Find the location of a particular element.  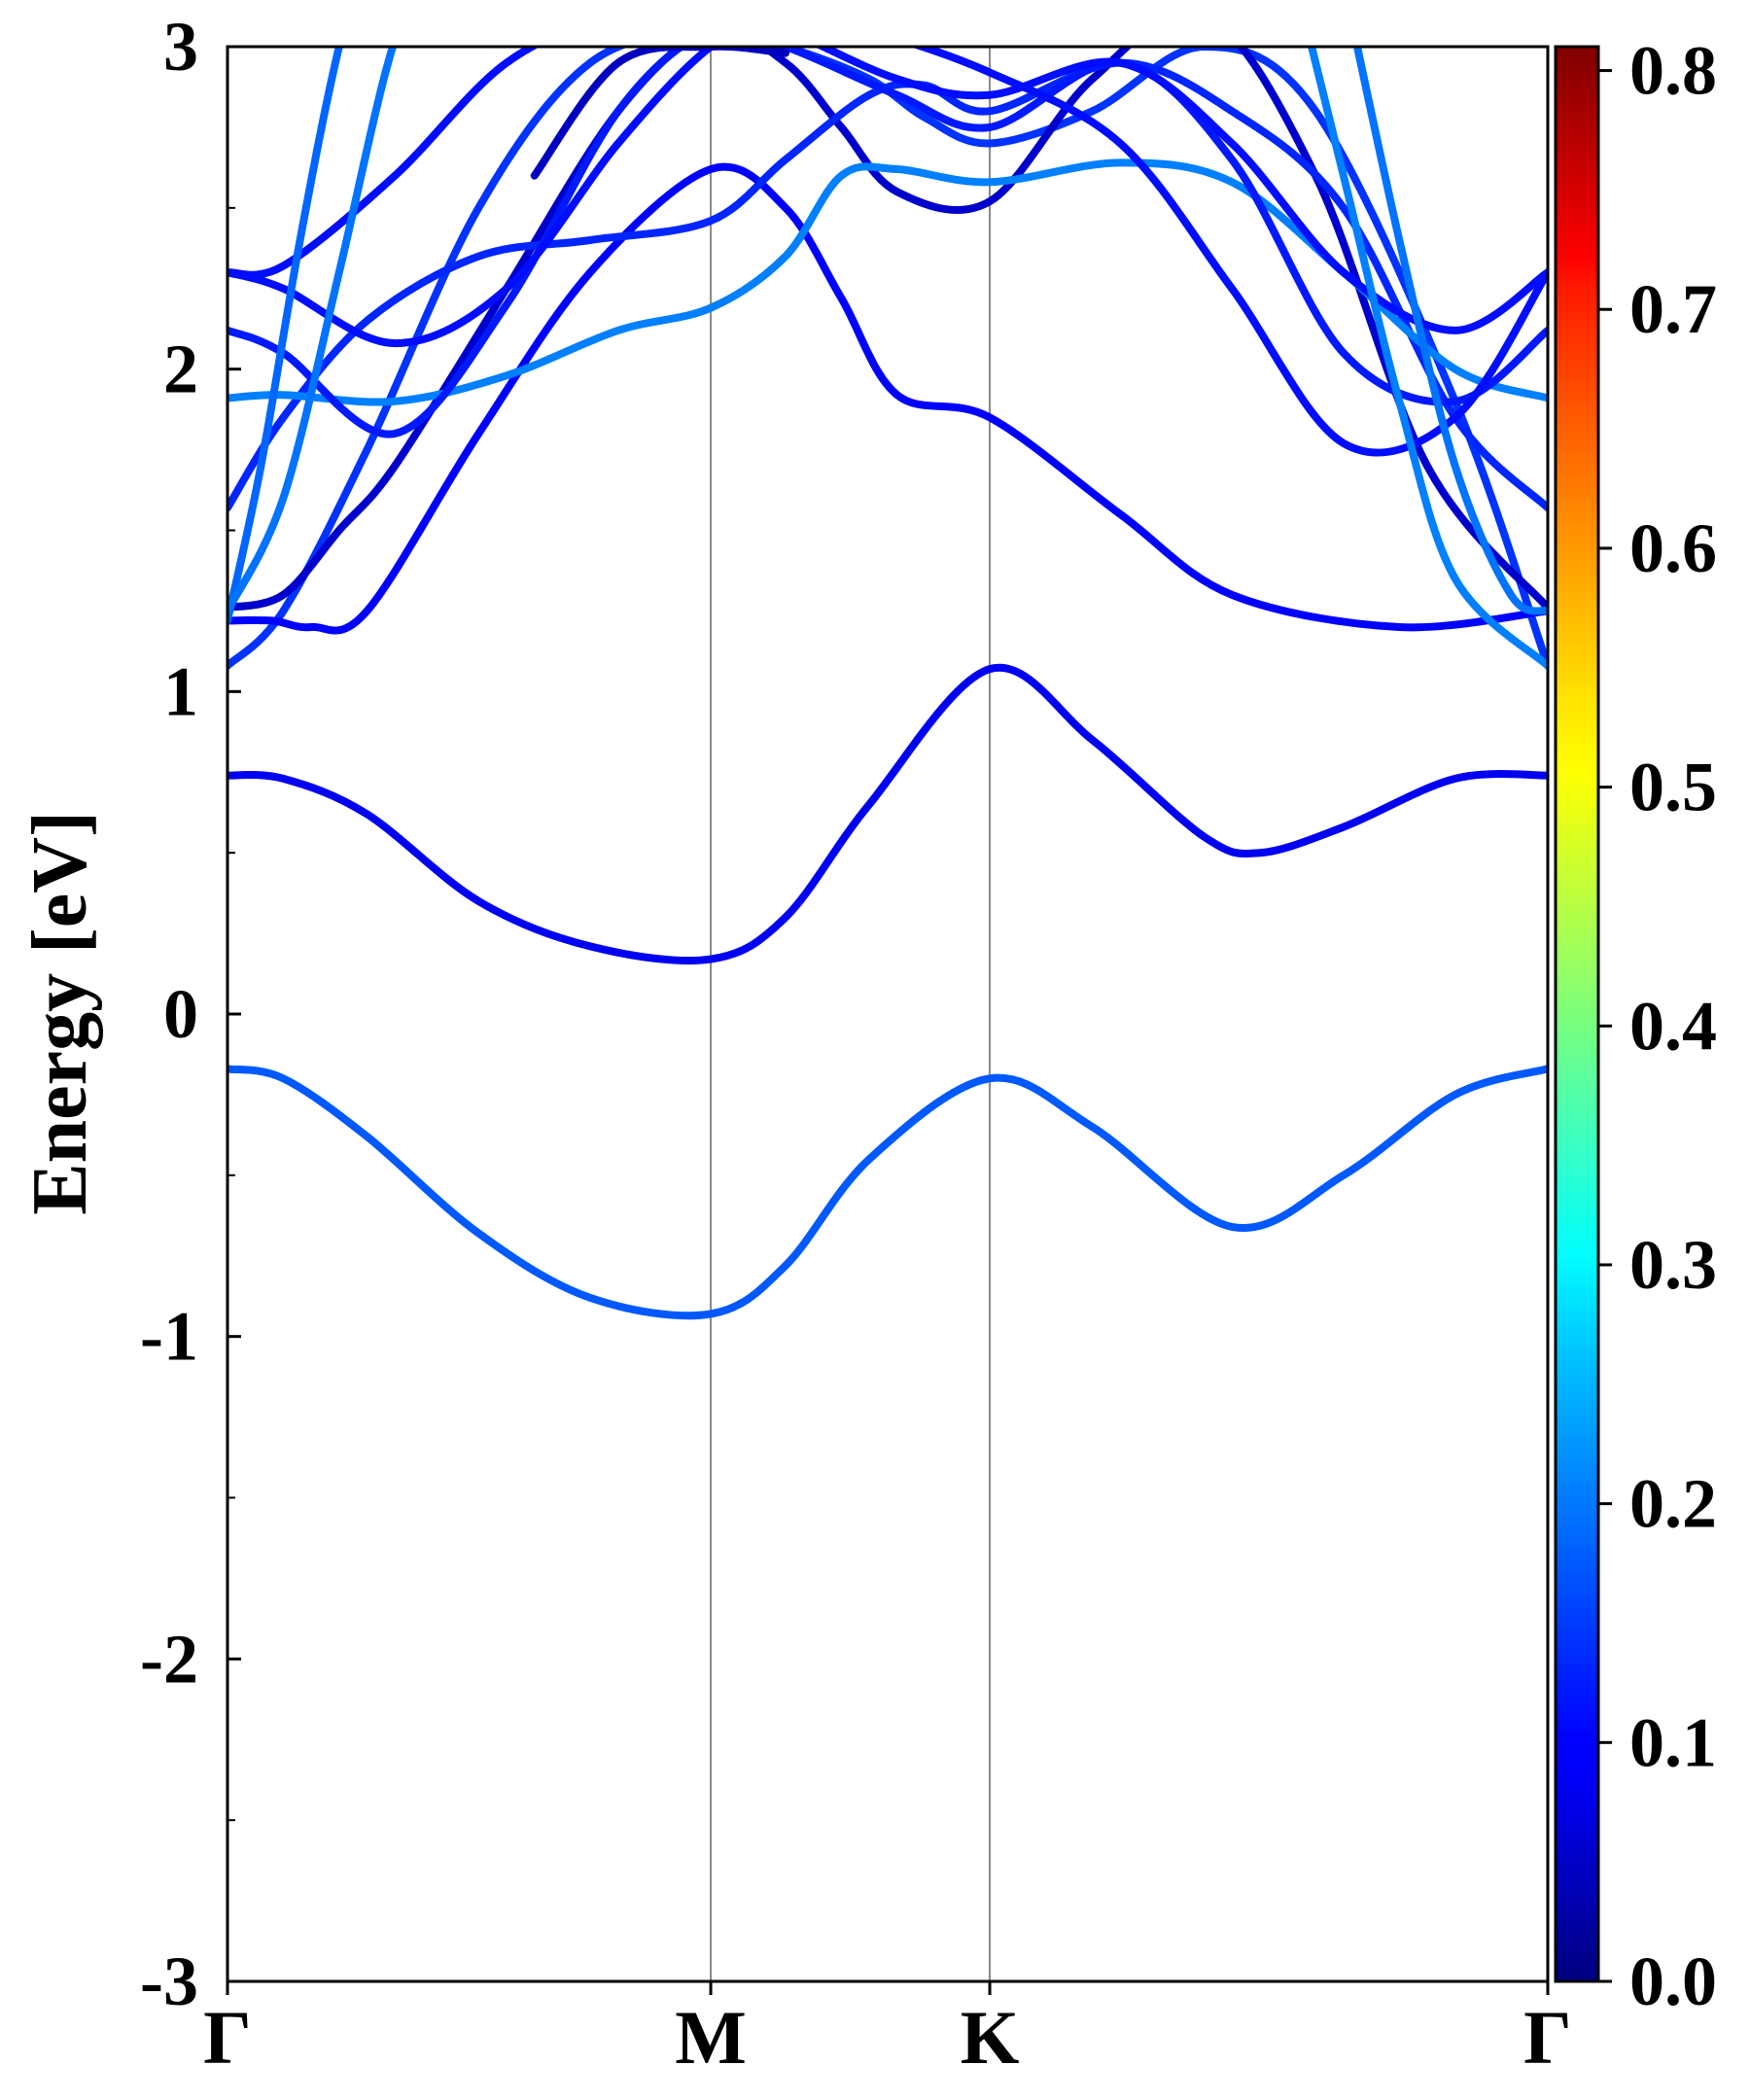

y-tick-label: 1 is located at coordinates (180, 691).